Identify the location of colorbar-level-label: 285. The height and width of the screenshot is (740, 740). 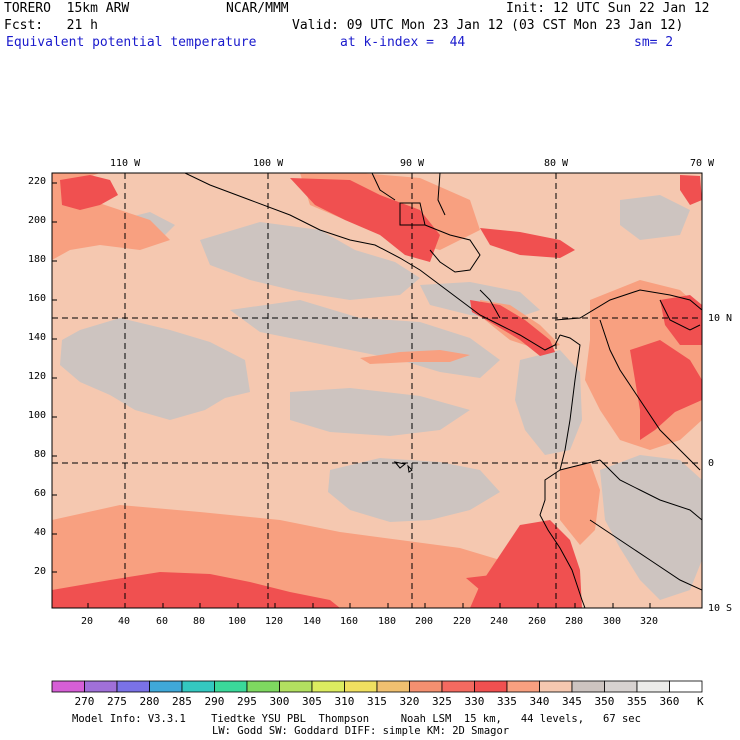
(182, 701).